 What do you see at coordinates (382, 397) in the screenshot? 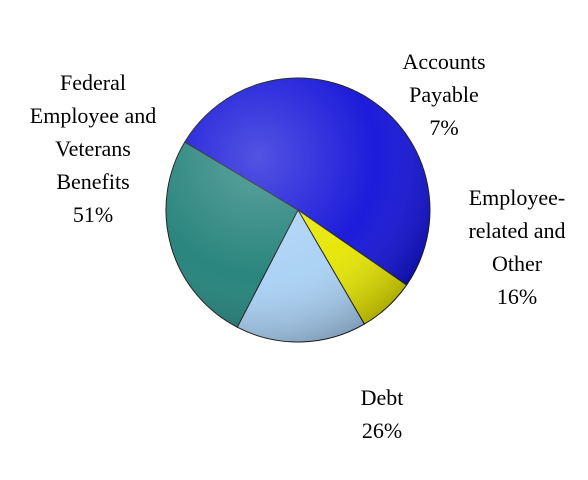
I see `slice-label-text: Debt` at bounding box center [382, 397].